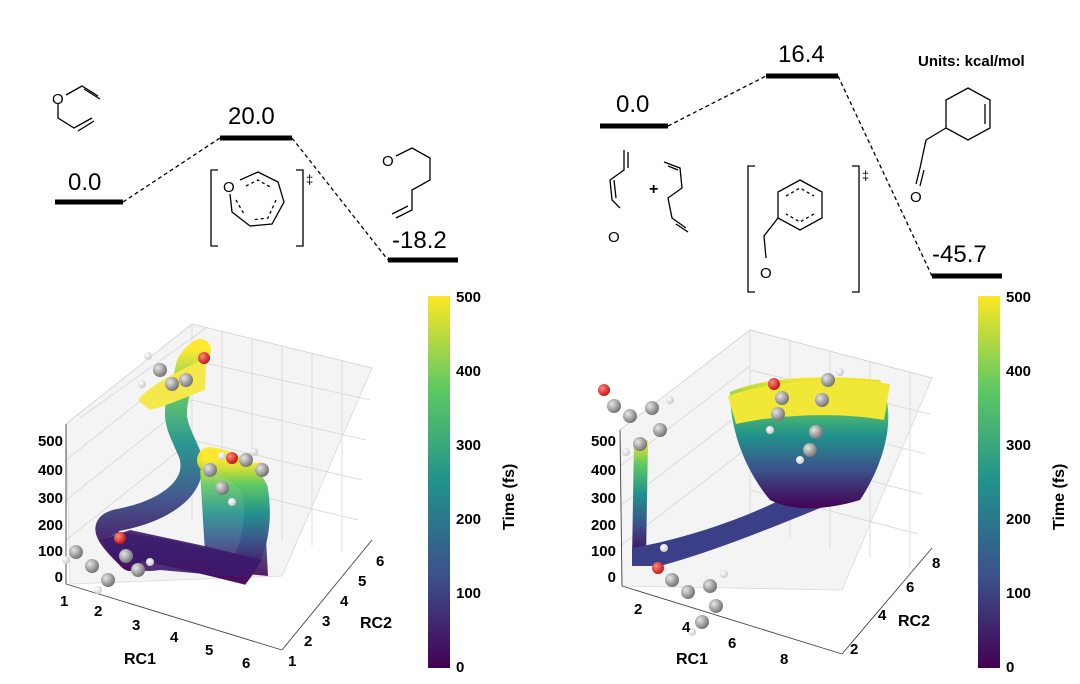 This screenshot has width=1080, height=684. What do you see at coordinates (326, 621) in the screenshot?
I see `rc2-tick: 3` at bounding box center [326, 621].